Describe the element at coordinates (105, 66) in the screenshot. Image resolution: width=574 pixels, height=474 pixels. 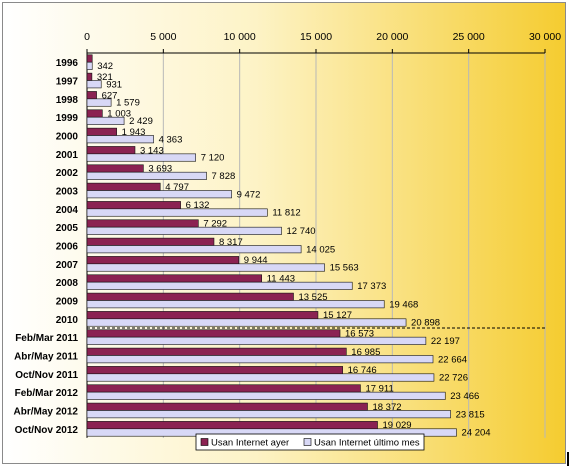
I see `data-label: 342` at that location.